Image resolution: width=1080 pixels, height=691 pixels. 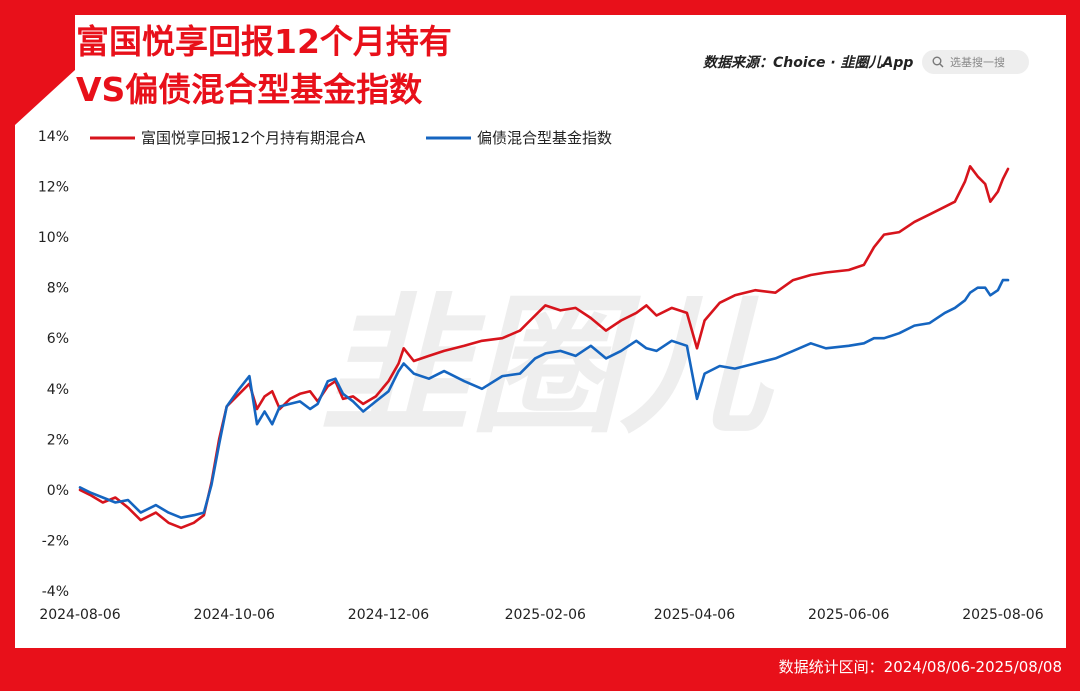 I want to click on y-tick-label: 14%, so click(x=53, y=137).